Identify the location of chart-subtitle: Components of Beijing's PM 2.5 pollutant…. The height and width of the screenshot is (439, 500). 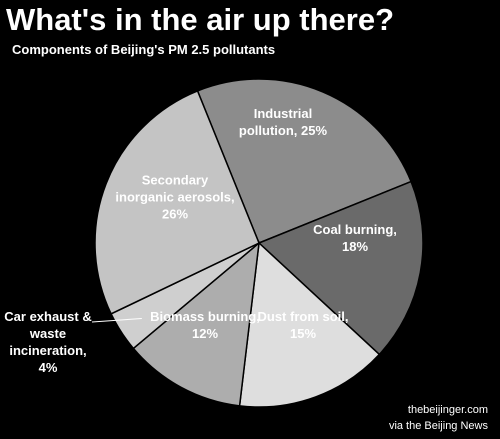
(144, 49).